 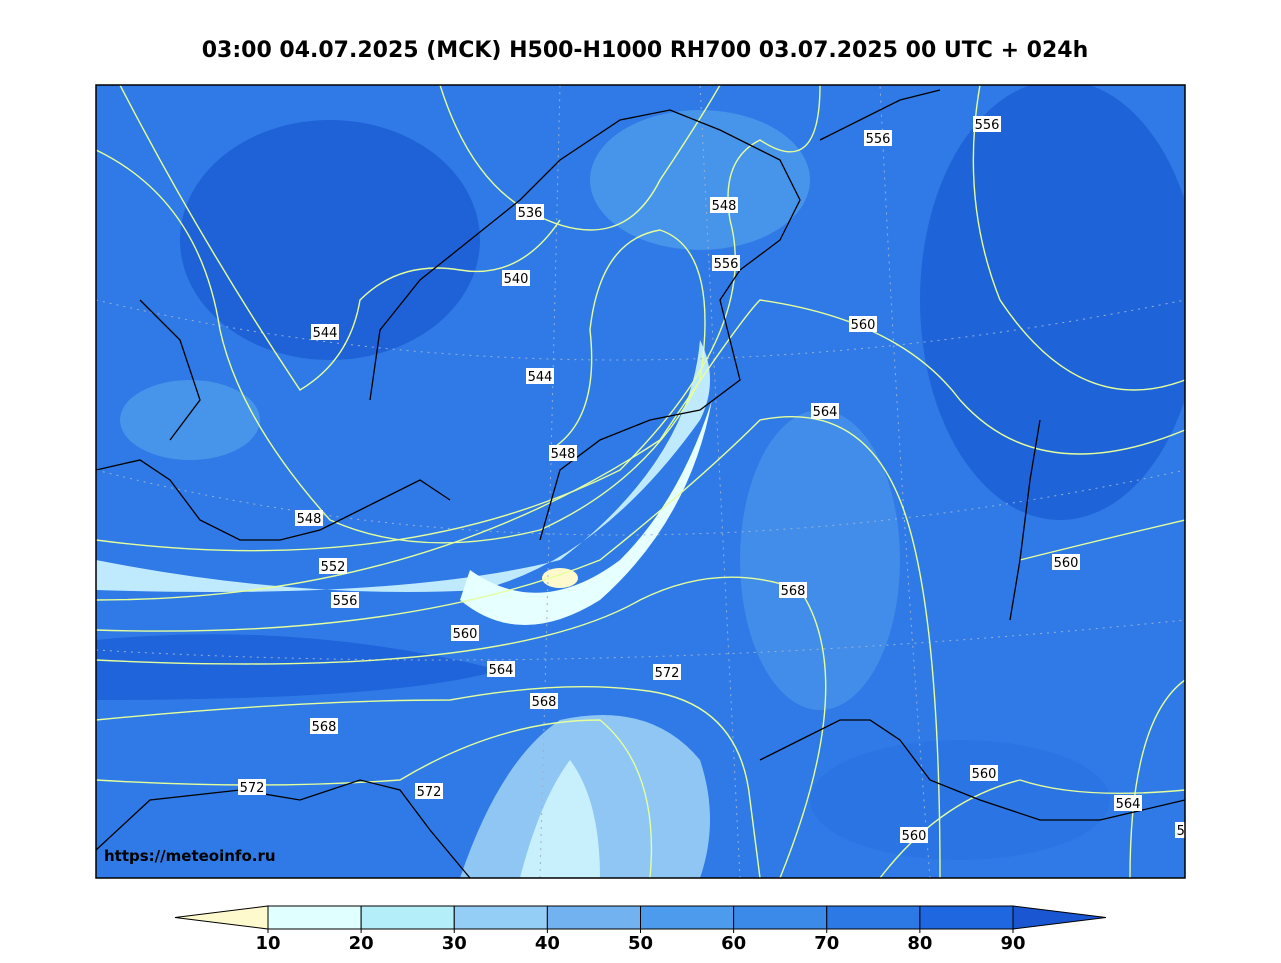 I want to click on colorbar-tick-label: 90, so click(x=1012, y=943).